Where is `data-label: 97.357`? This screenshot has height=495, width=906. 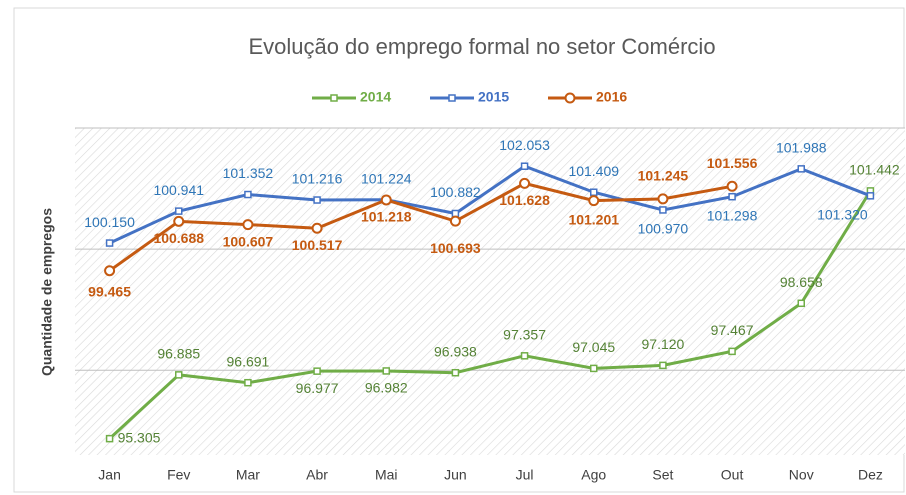 data-label: 97.357 is located at coordinates (524, 335).